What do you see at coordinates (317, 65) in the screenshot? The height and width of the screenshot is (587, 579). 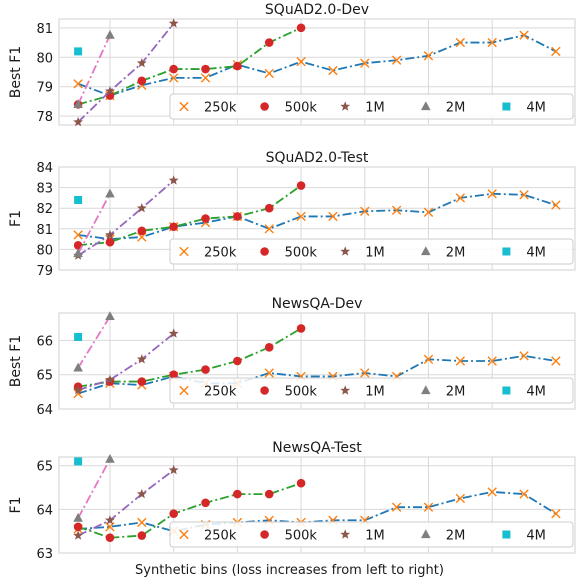 I see `series-250k` at bounding box center [317, 65].